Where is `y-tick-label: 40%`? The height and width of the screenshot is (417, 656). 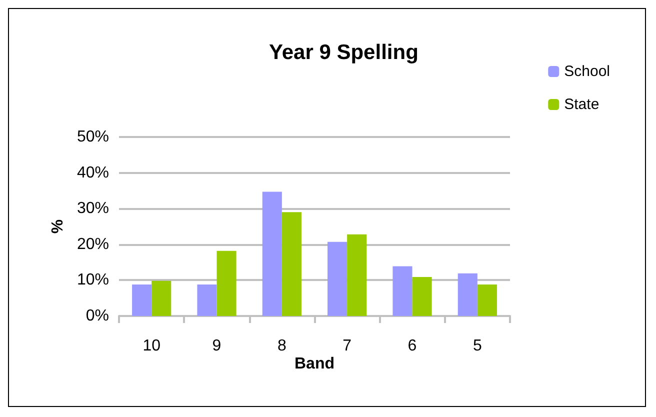
y-tick-label: 40% is located at coordinates (92, 173).